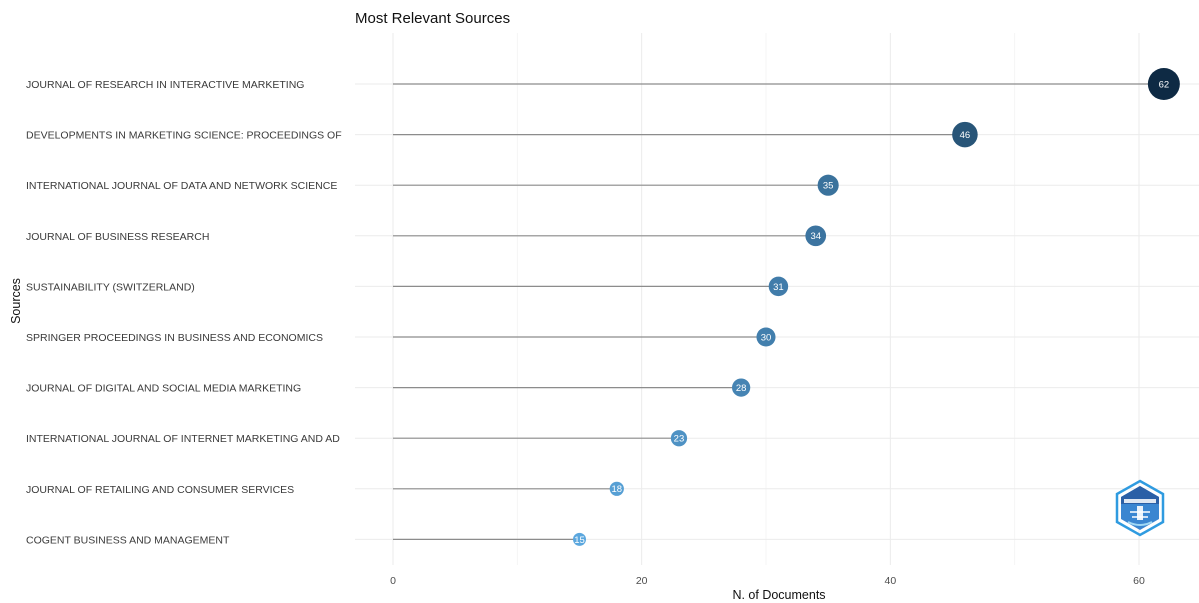 Image resolution: width=1199 pixels, height=603 pixels. I want to click on x-tick-label: 60, so click(1139, 581).